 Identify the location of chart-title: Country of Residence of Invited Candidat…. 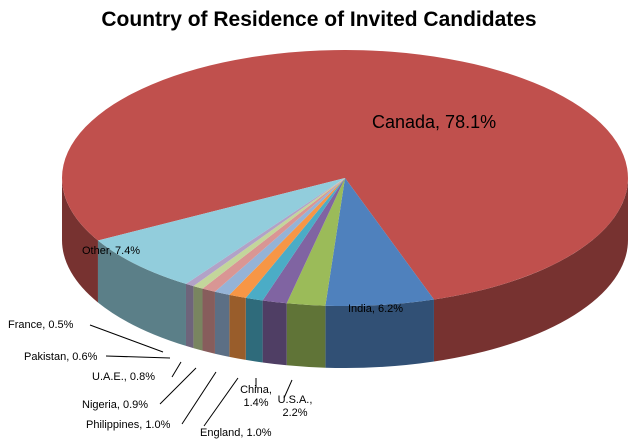
(319, 19).